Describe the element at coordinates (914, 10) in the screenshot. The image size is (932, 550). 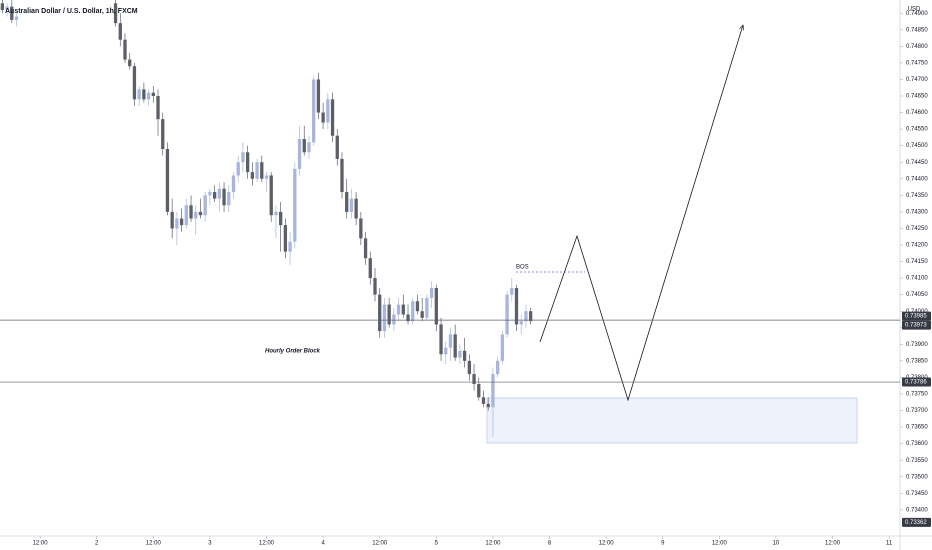
I see `currency-label: USD` at that location.